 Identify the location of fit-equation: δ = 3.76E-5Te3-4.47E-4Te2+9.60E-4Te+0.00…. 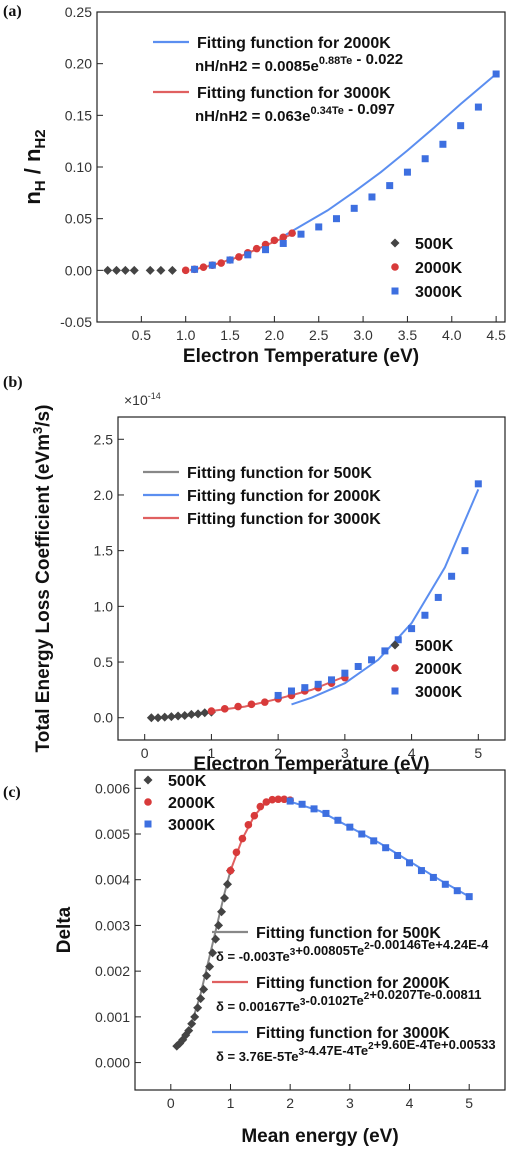
(356, 1050).